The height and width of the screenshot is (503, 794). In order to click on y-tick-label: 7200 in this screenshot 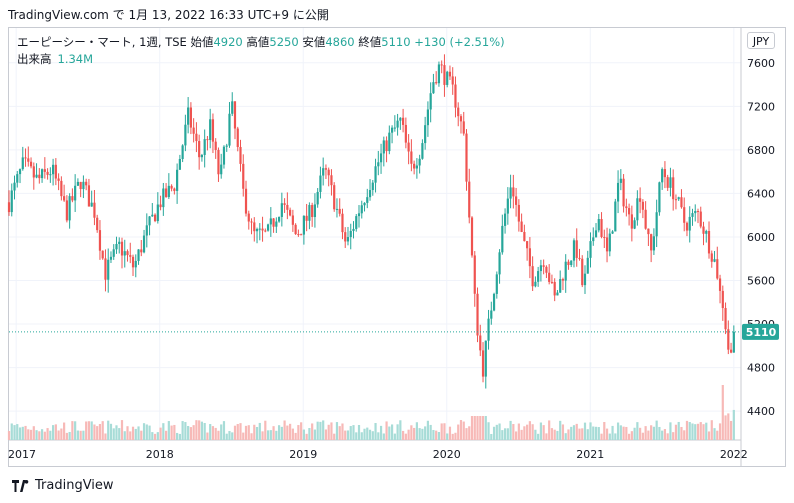, I will do `click(761, 106)`.